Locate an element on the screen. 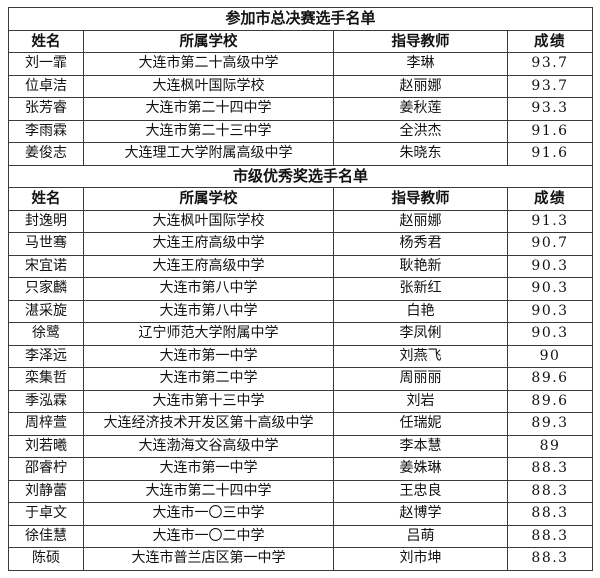 The image size is (600, 578). table-row: 马世骞 大连王府高级中学 杨秀君 90.7 is located at coordinates (301, 244).